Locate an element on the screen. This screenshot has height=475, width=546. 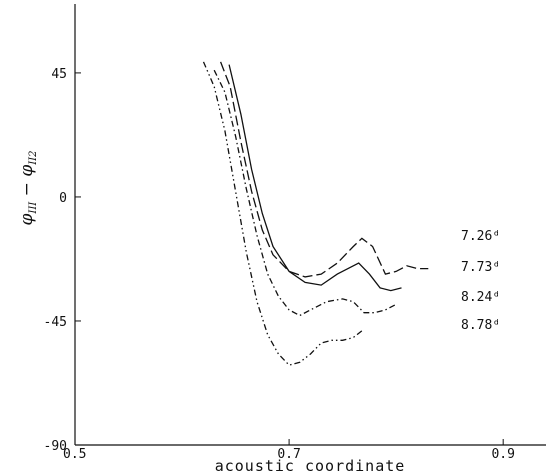
y-axis: -90 -45 0 45 is located at coordinates (62, 260).